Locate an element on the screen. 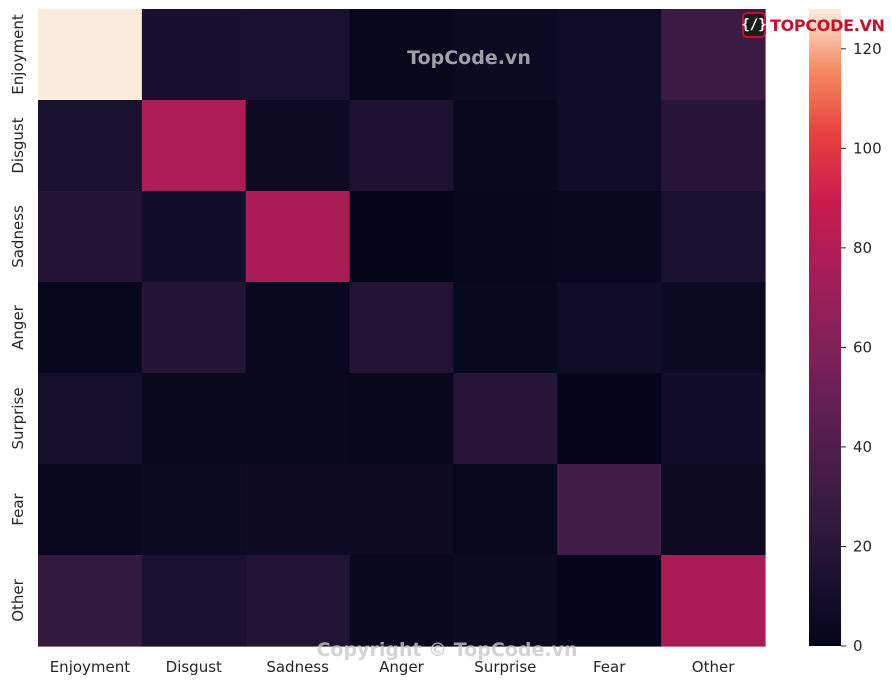 This screenshot has height=684, width=892. column-tick-label: Anger is located at coordinates (402, 667).